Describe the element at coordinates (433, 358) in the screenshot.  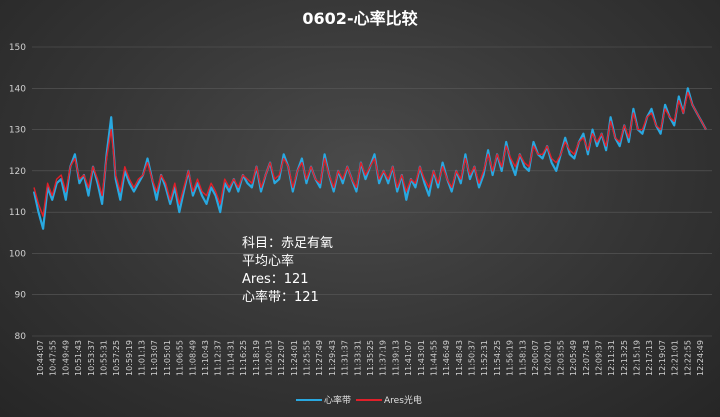
I see `x-tick-label: 11:44:55` at that location.